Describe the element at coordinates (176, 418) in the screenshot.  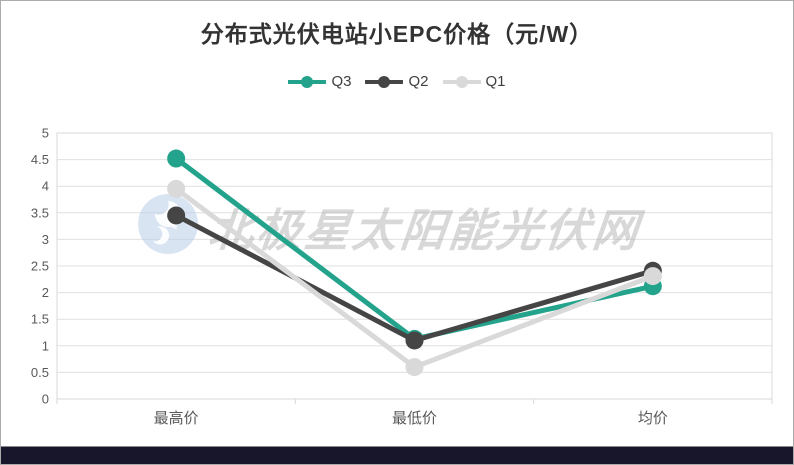
I see `x-category-label: 最高价` at that location.